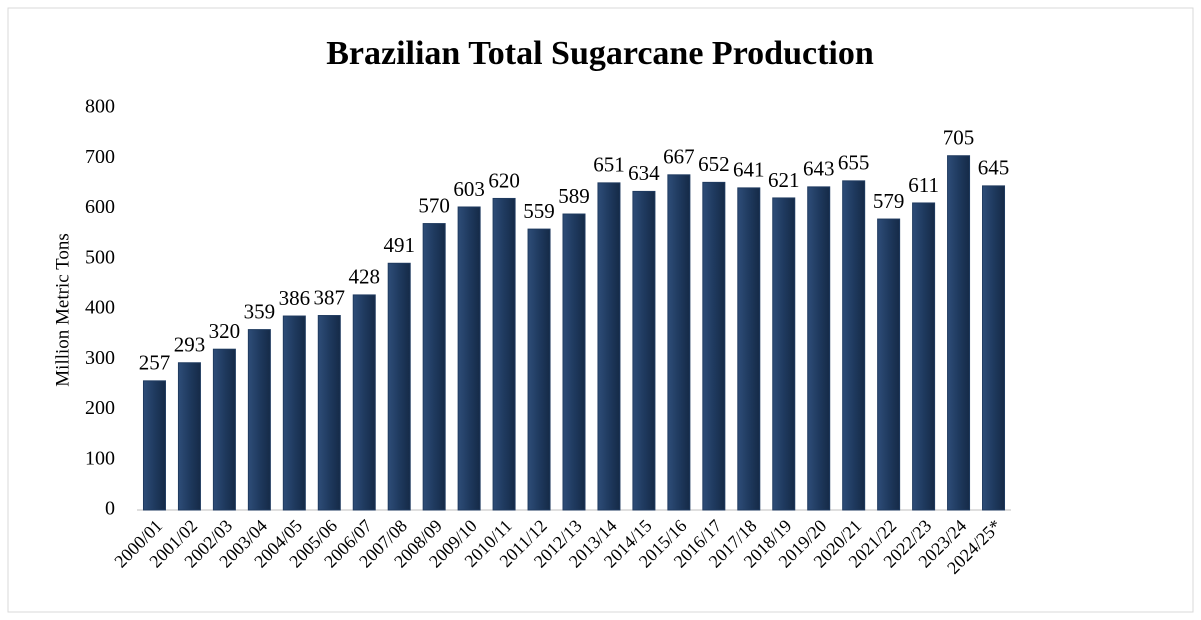 This screenshot has height=620, width=1201. What do you see at coordinates (539, 211) in the screenshot?
I see `data-label: 559` at bounding box center [539, 211].